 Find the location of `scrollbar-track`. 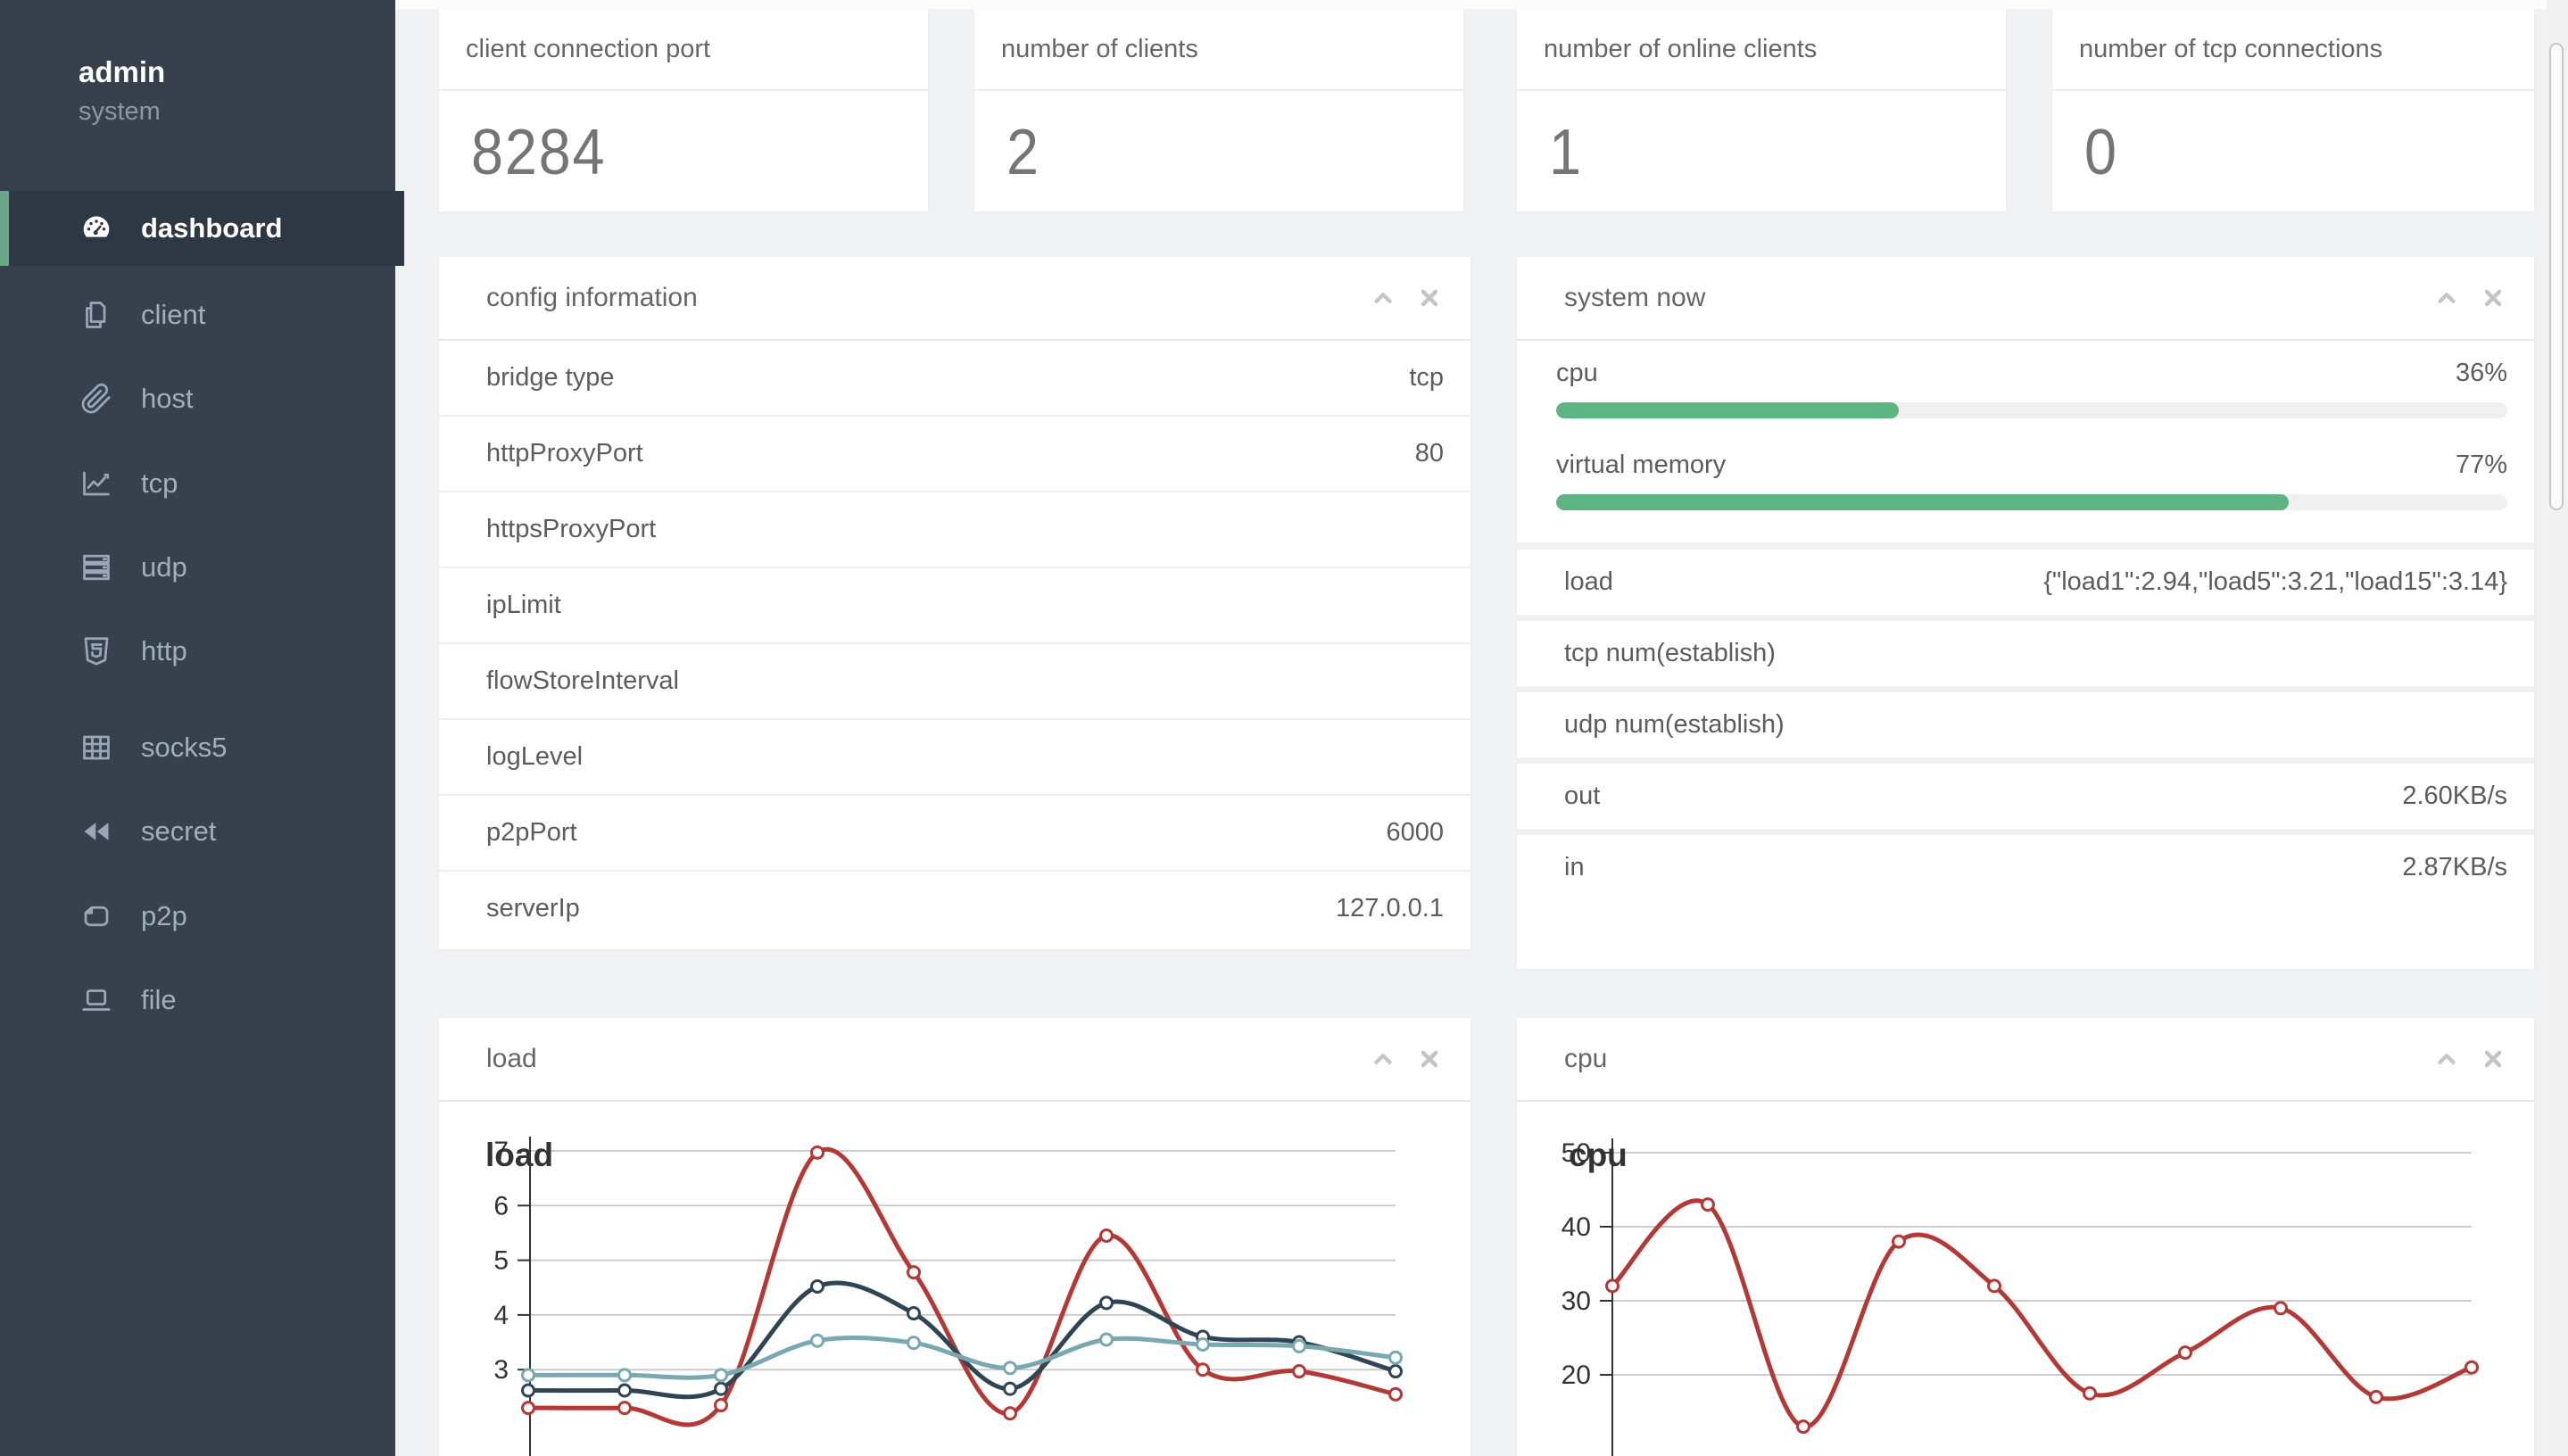

scrollbar-track is located at coordinates (2557, 728).